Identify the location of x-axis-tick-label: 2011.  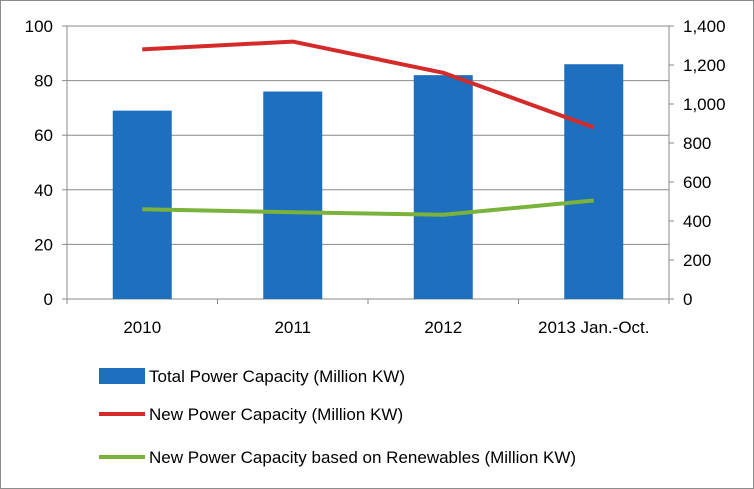
(292, 327).